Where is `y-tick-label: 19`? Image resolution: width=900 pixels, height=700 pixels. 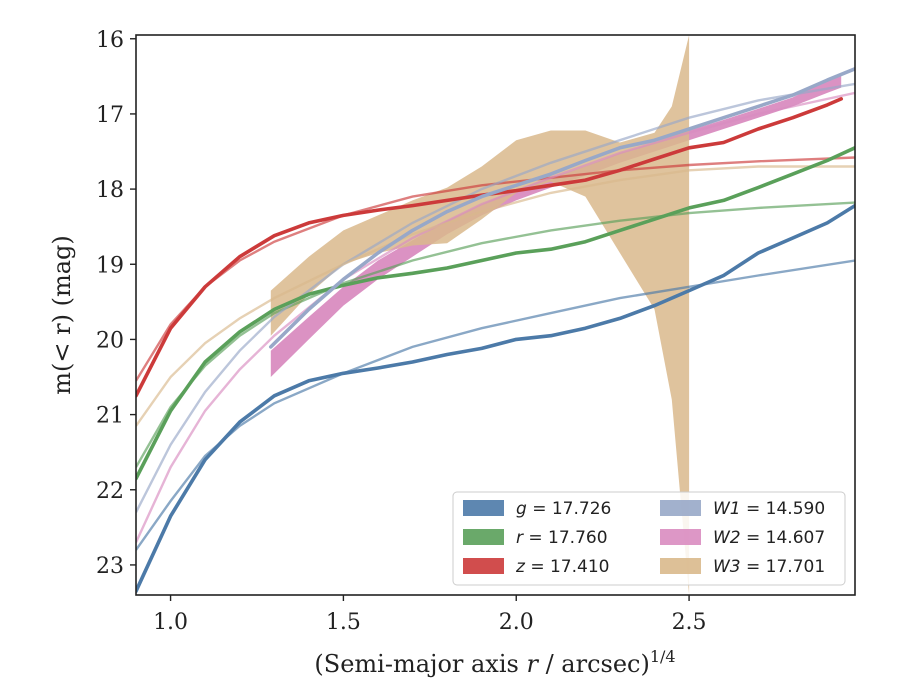 y-tick-label: 19 is located at coordinates (110, 265).